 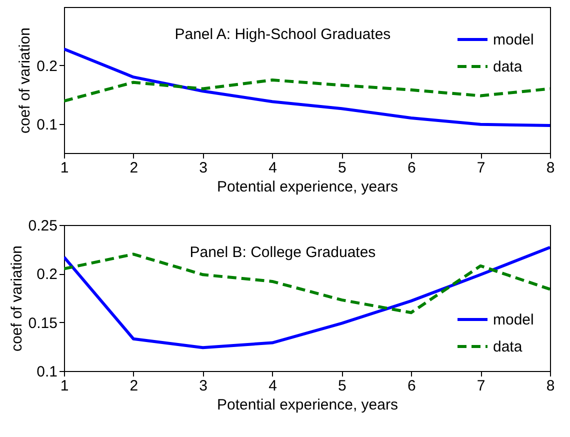 What do you see at coordinates (283, 252) in the screenshot?
I see `text: Panel B: College Graduates` at bounding box center [283, 252].